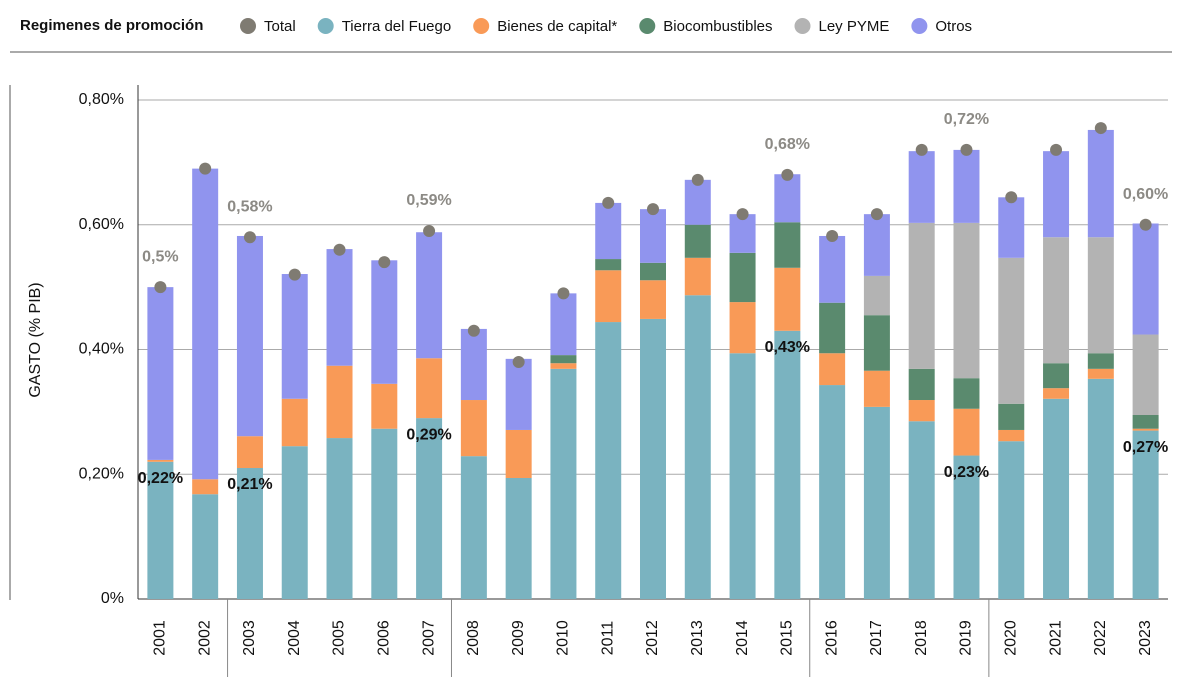 The height and width of the screenshot is (682, 1188). I want to click on value-label: 0,29%, so click(428, 434).